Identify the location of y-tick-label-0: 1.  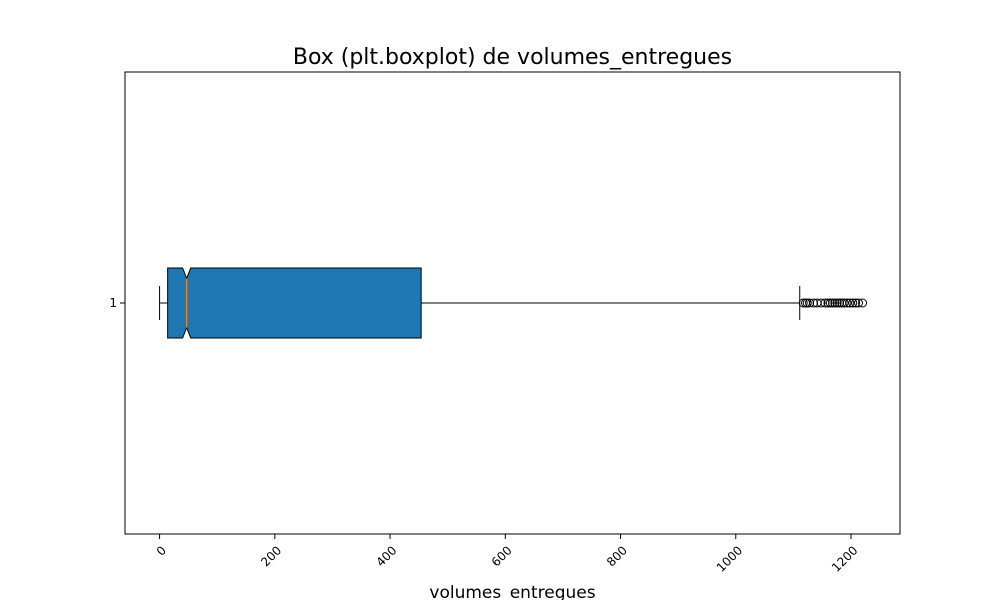
(113, 303).